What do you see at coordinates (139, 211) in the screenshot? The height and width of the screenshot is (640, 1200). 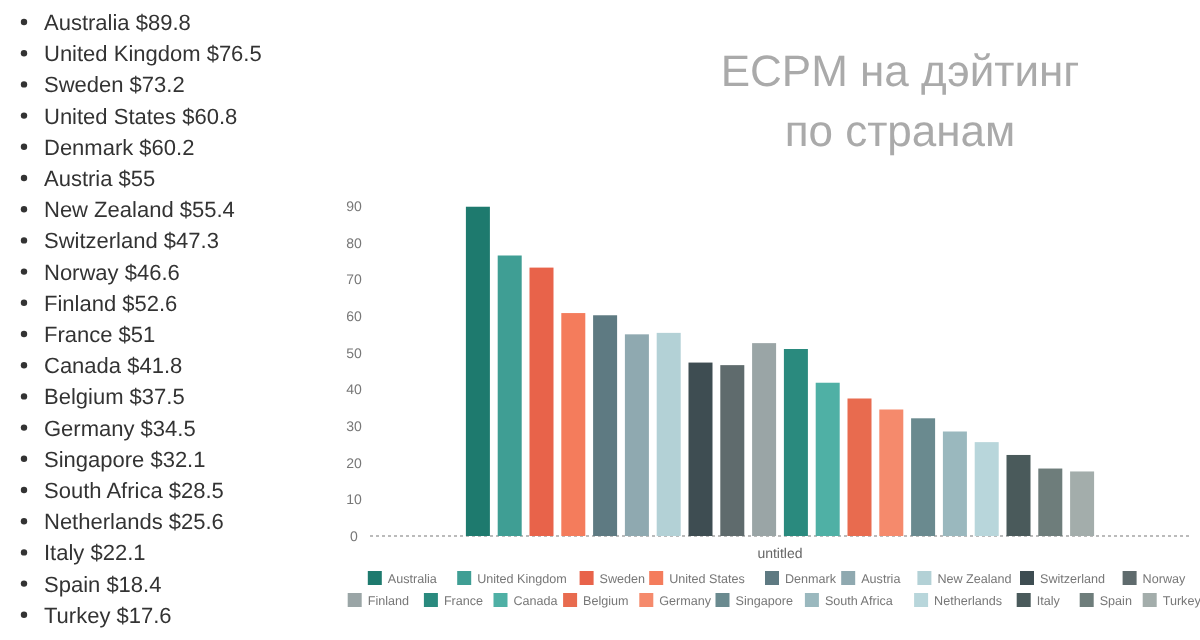 I see `text: New Zealand $55.4` at bounding box center [139, 211].